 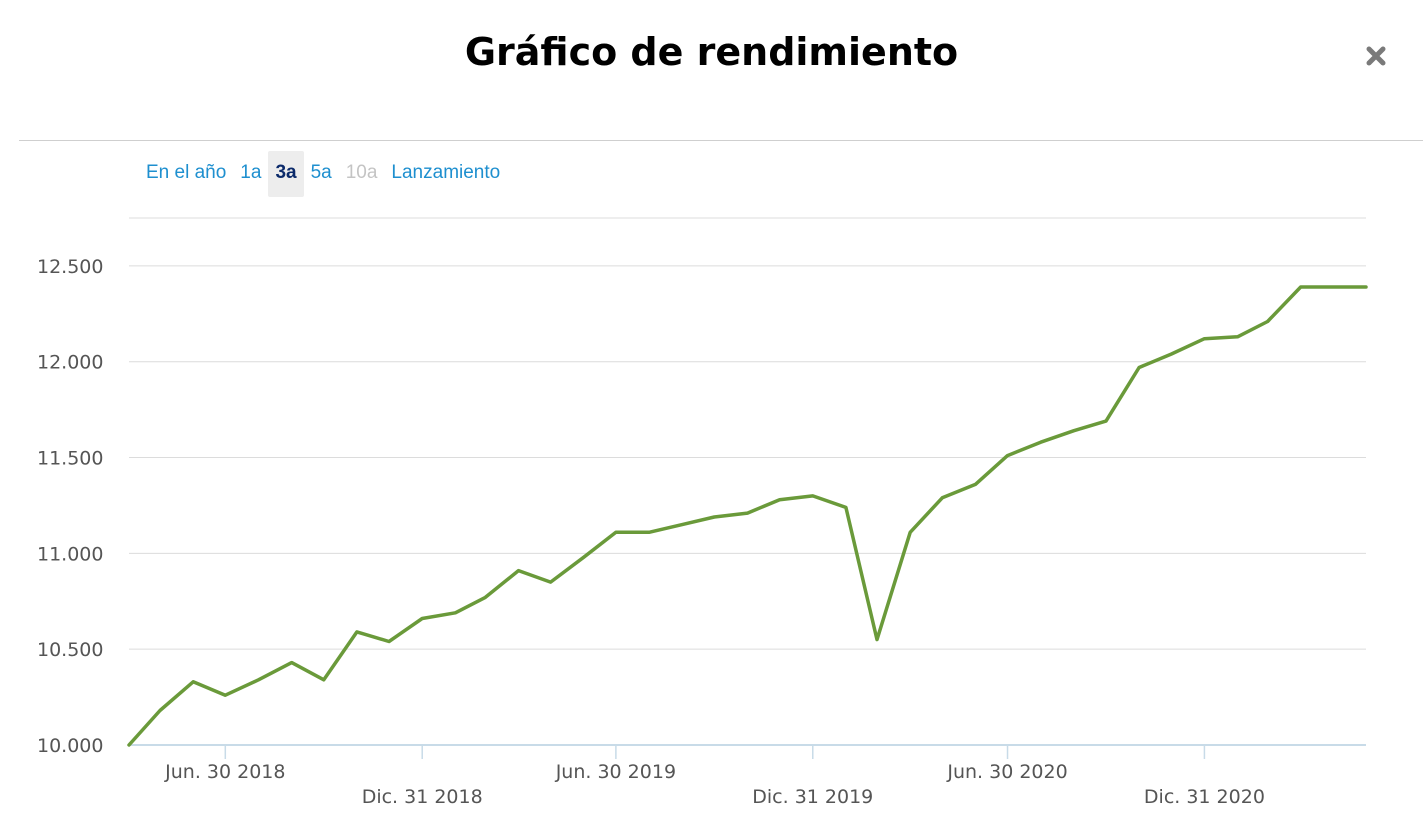 I want to click on y-tick-label: 11.500, so click(x=70, y=459).